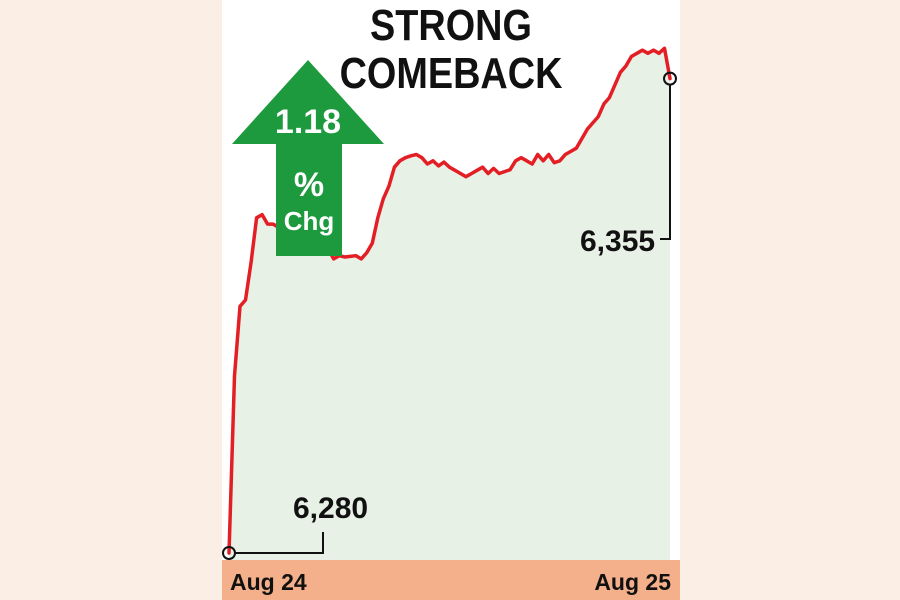  I want to click on chart-title: STRONG COMEBACK, so click(451, 49).